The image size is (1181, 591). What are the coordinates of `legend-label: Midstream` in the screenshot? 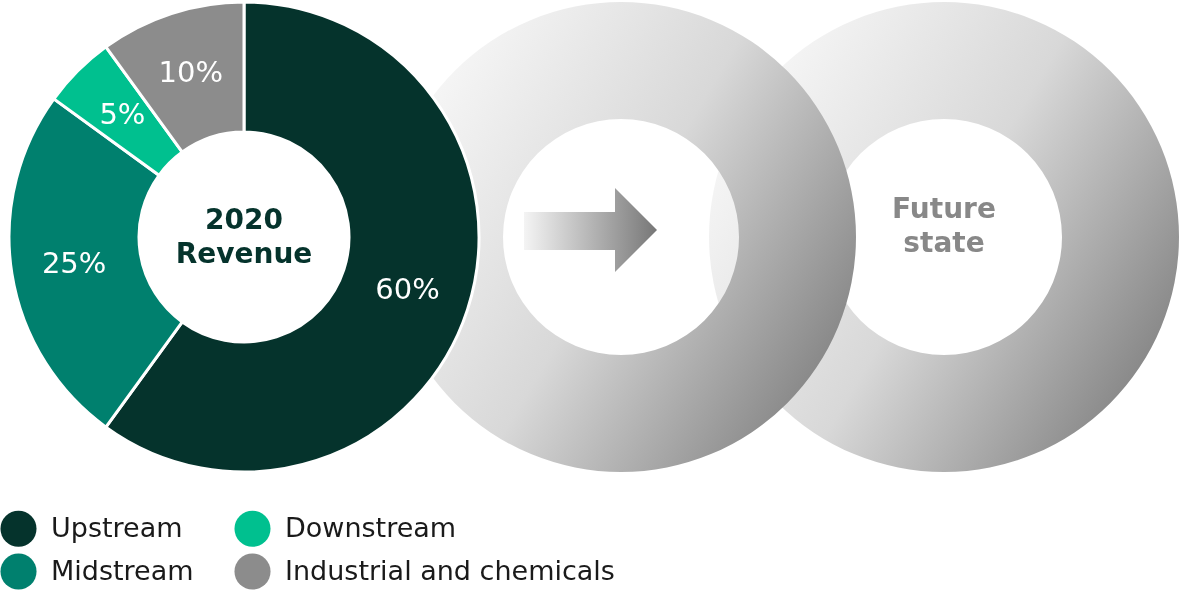 It's located at (122, 570).